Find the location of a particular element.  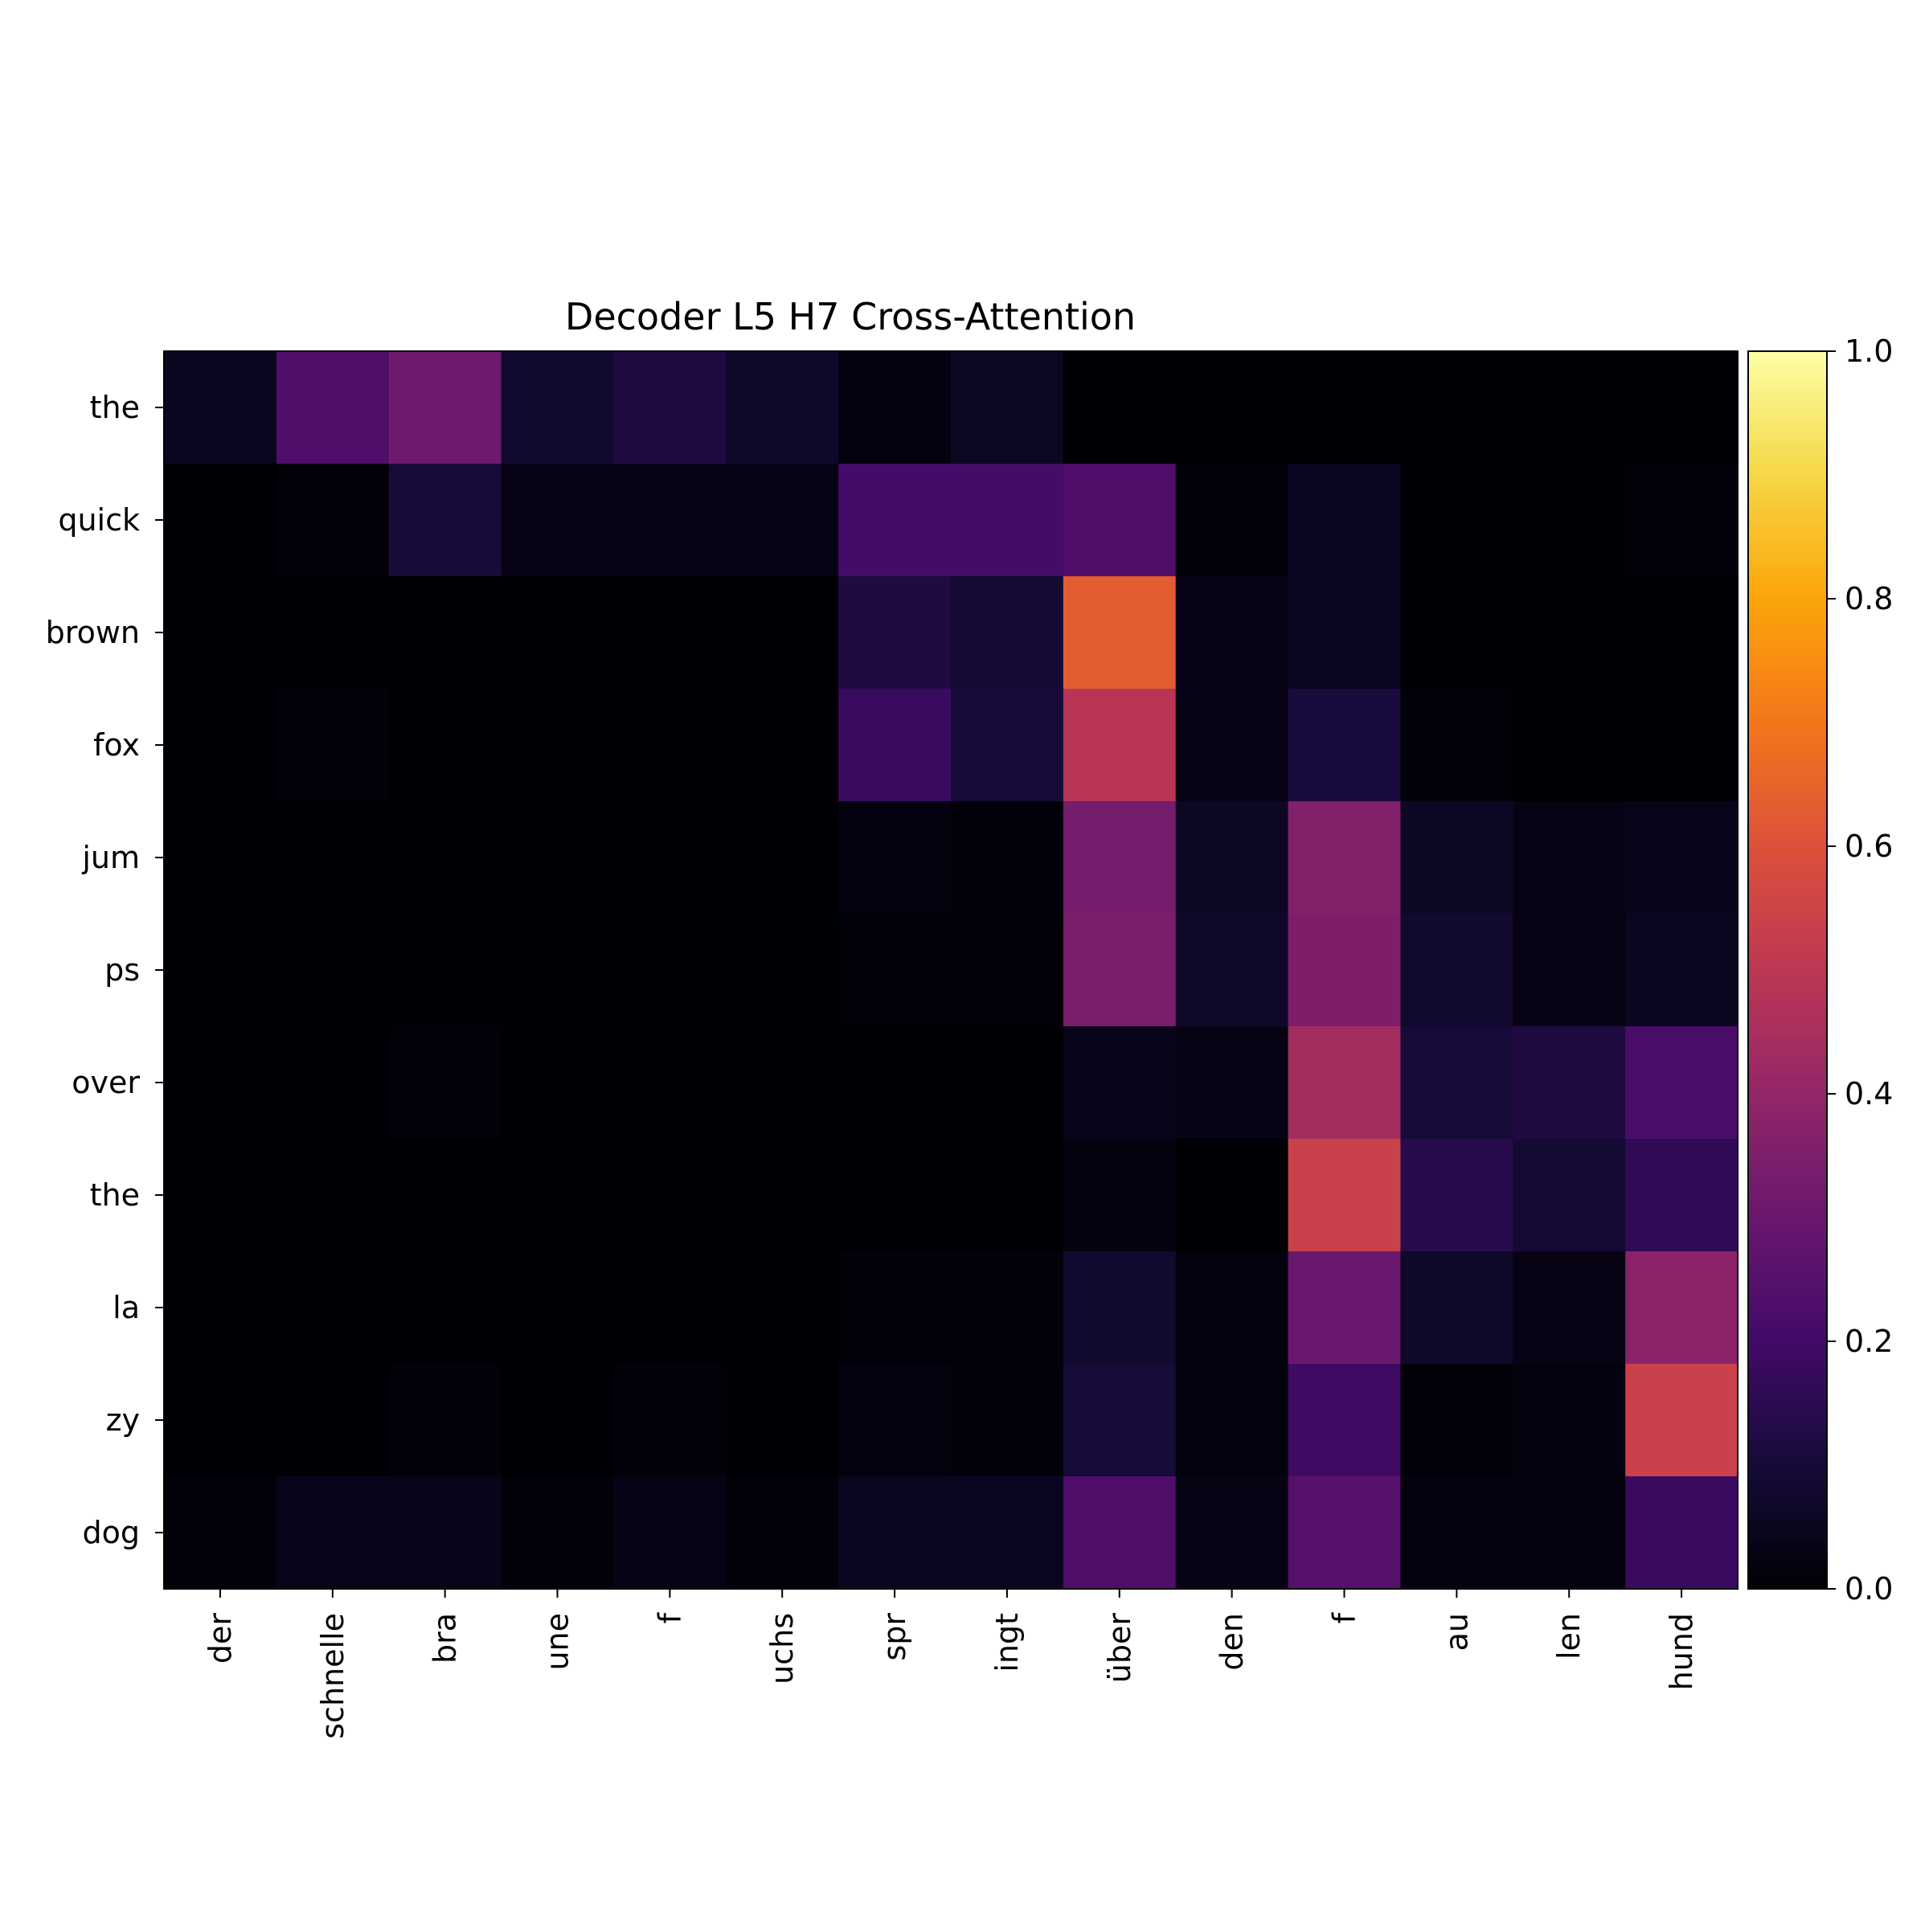

chart-title: Decoder L5 H7 Cross-Attention is located at coordinates (850, 316).